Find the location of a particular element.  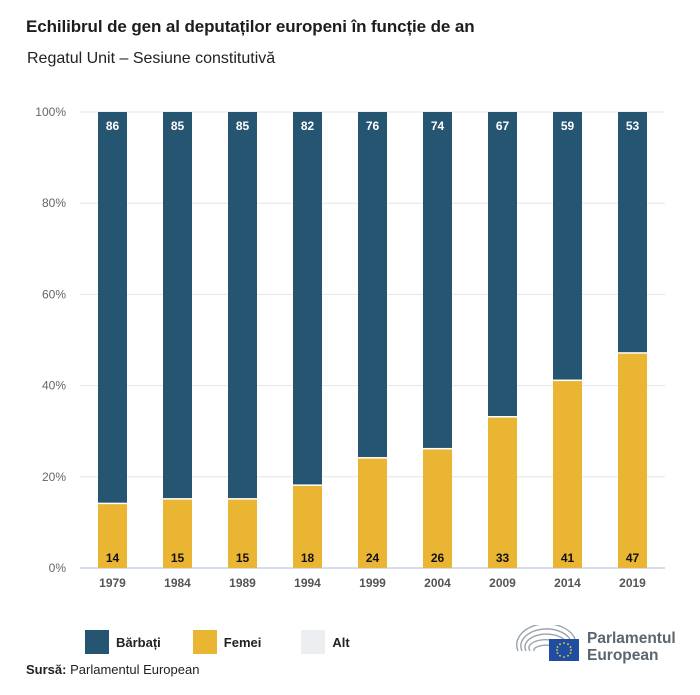

bar-segment-brbai-1979 is located at coordinates (112, 307).